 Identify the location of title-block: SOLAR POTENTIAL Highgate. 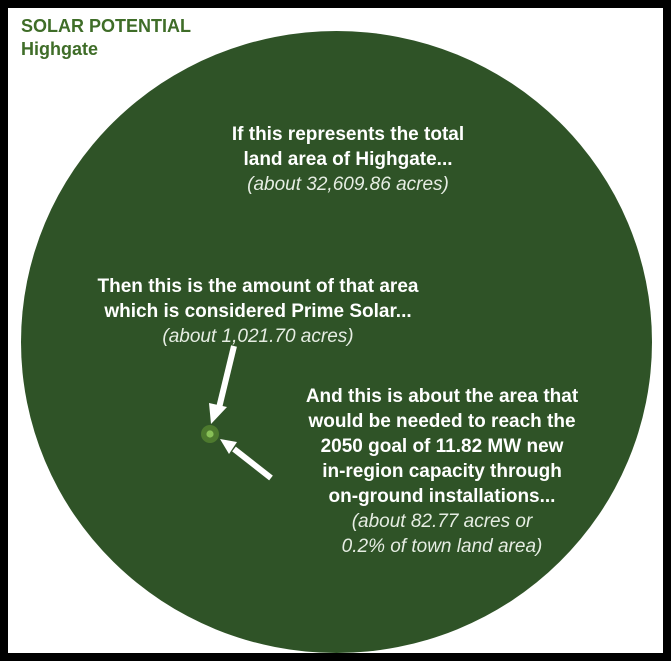
(106, 38).